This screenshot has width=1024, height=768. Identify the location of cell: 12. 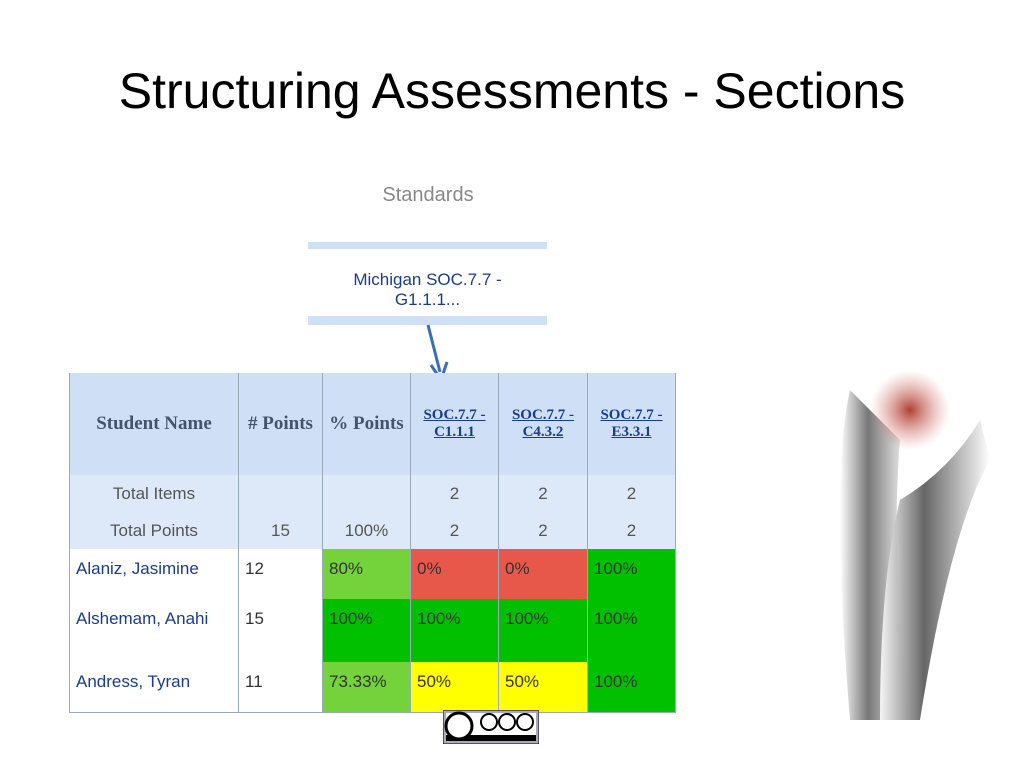
(280, 574).